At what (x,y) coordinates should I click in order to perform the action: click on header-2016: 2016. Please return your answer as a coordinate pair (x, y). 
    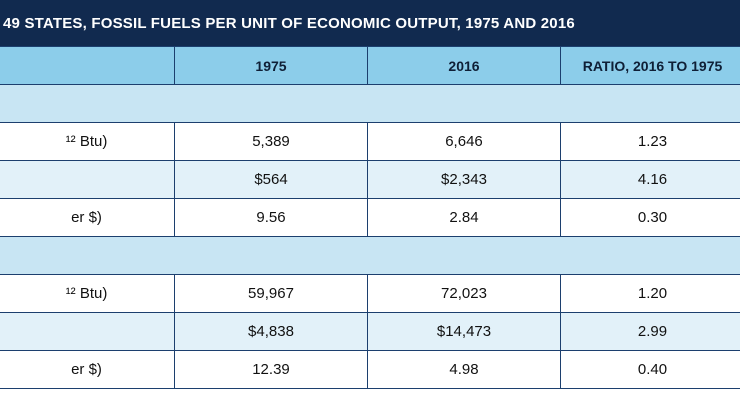
    Looking at the image, I should click on (464, 65).